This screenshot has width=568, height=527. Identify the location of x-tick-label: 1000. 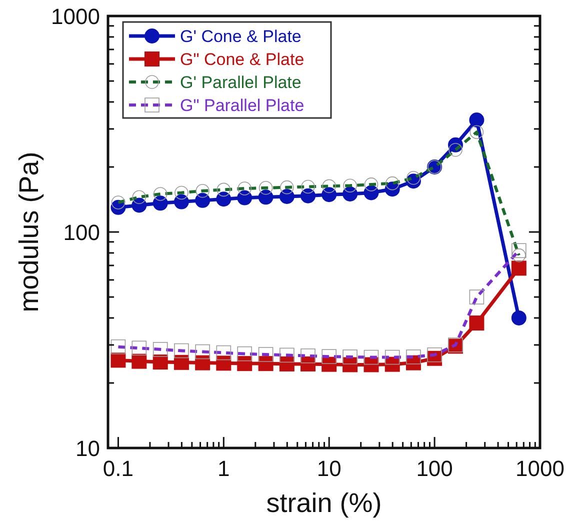
(540, 468).